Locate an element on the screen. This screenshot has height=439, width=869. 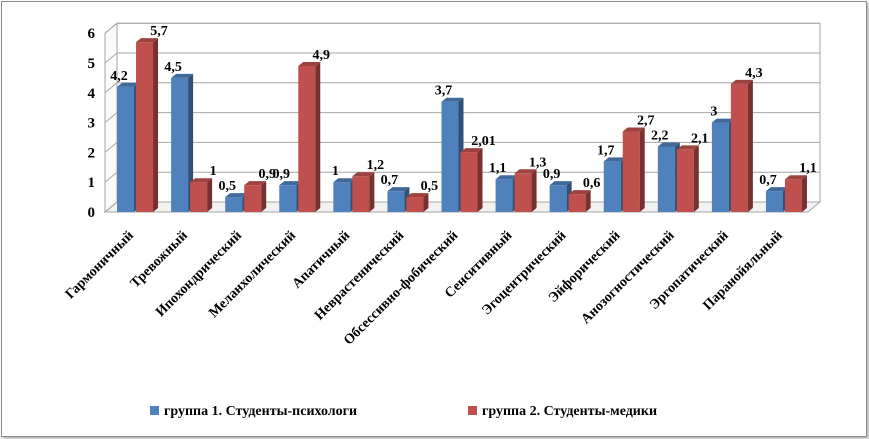
data-label-2-2: 1 is located at coordinates (213, 171).